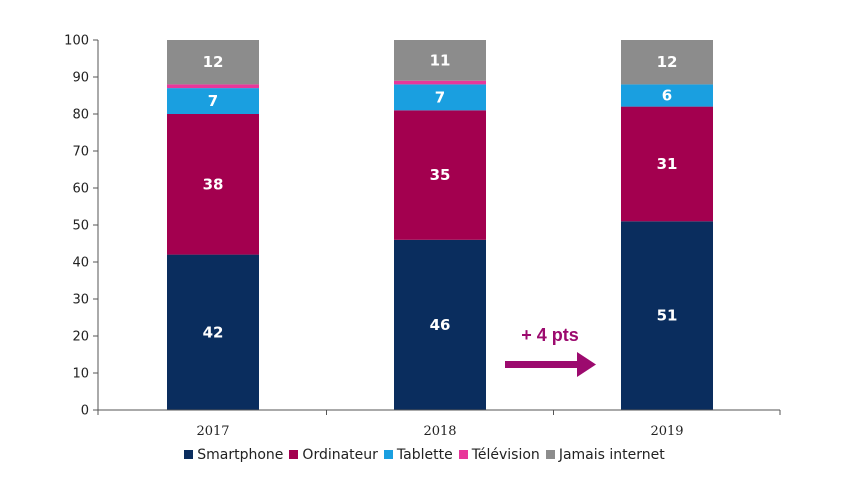  Describe the element at coordinates (80, 337) in the screenshot. I see `y-tick-label: 20` at that location.